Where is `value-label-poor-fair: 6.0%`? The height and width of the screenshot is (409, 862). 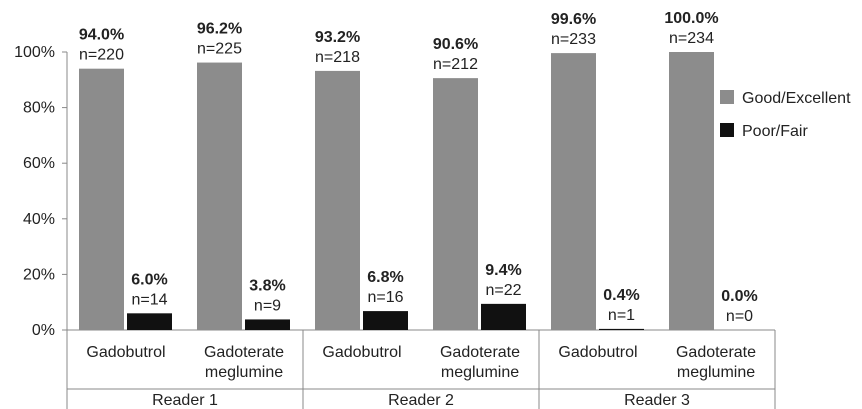
value-label-poor-fair: 6.0% is located at coordinates (149, 279).